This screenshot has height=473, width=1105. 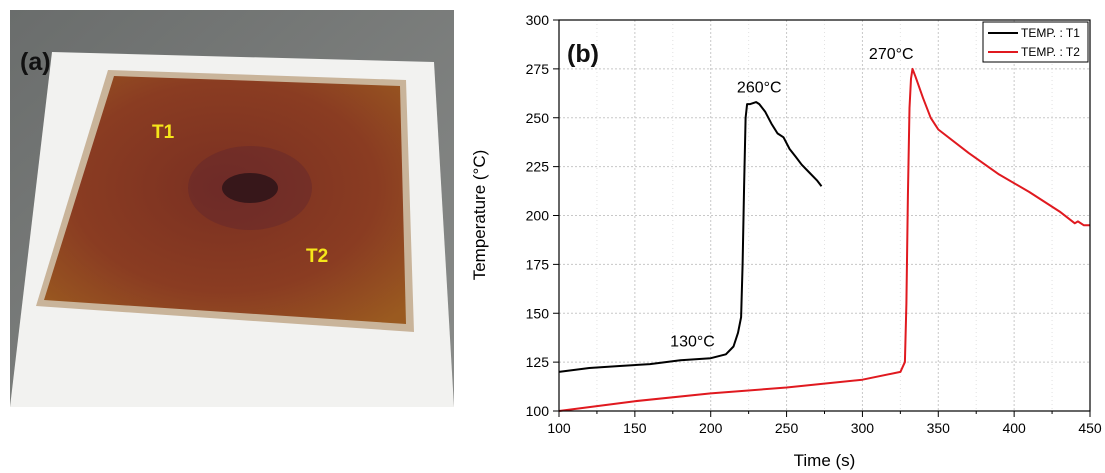 I want to click on annotation-label: 260°C, so click(x=759, y=87).